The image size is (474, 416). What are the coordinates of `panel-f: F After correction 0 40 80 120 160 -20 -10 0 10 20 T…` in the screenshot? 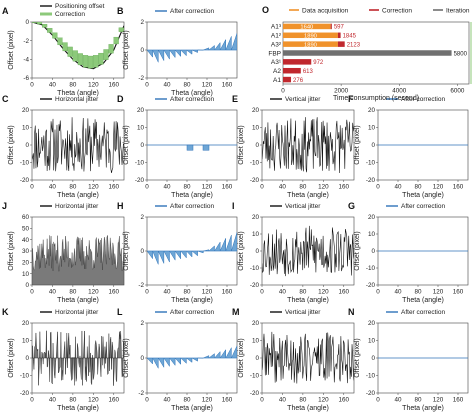 It's located at (408, 146).